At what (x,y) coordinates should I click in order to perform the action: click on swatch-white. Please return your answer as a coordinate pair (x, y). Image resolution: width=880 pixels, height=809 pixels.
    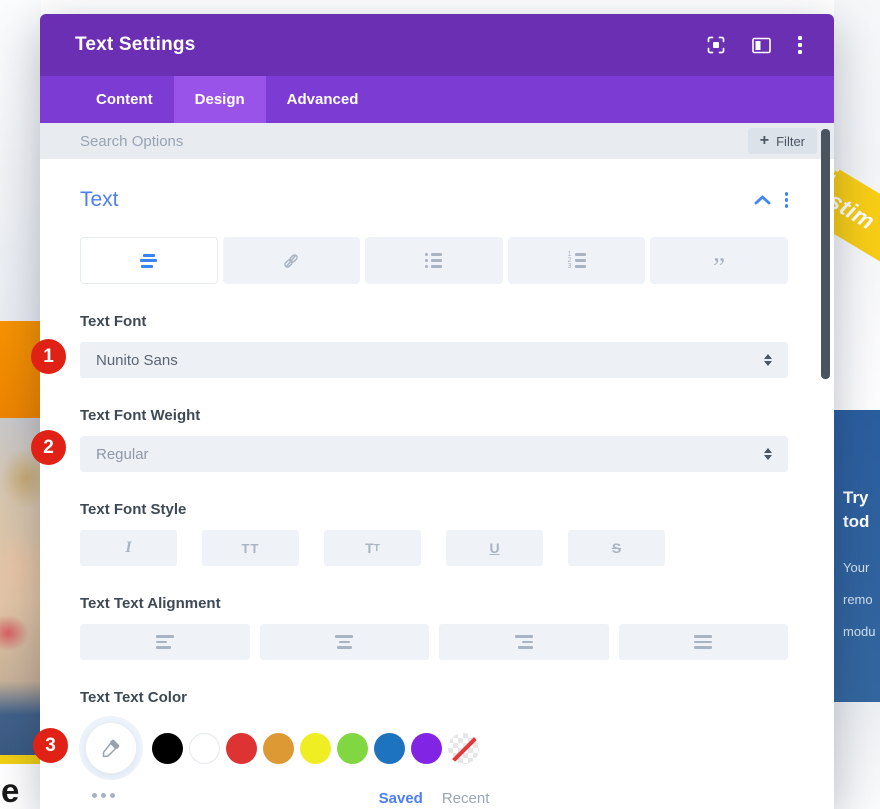
    Looking at the image, I should click on (204, 748).